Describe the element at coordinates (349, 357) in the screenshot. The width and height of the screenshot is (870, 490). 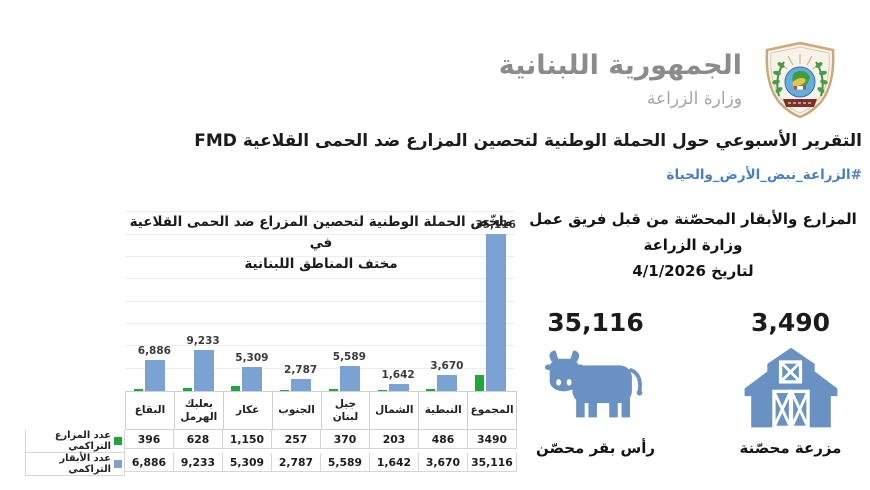
I see `bar-value-label: 5,589` at that location.